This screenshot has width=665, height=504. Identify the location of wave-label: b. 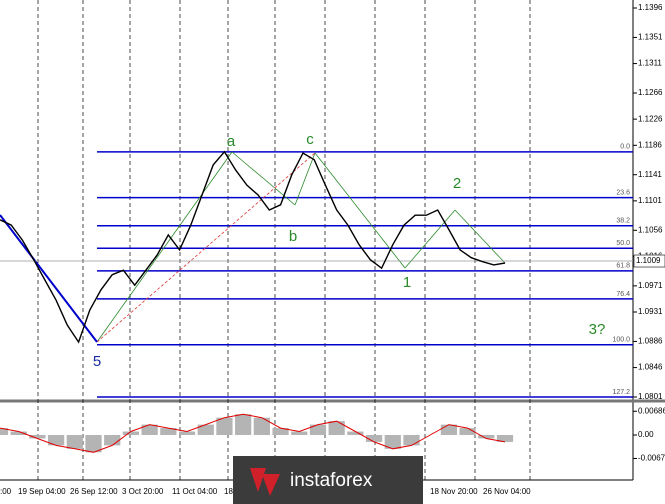
(293, 236).